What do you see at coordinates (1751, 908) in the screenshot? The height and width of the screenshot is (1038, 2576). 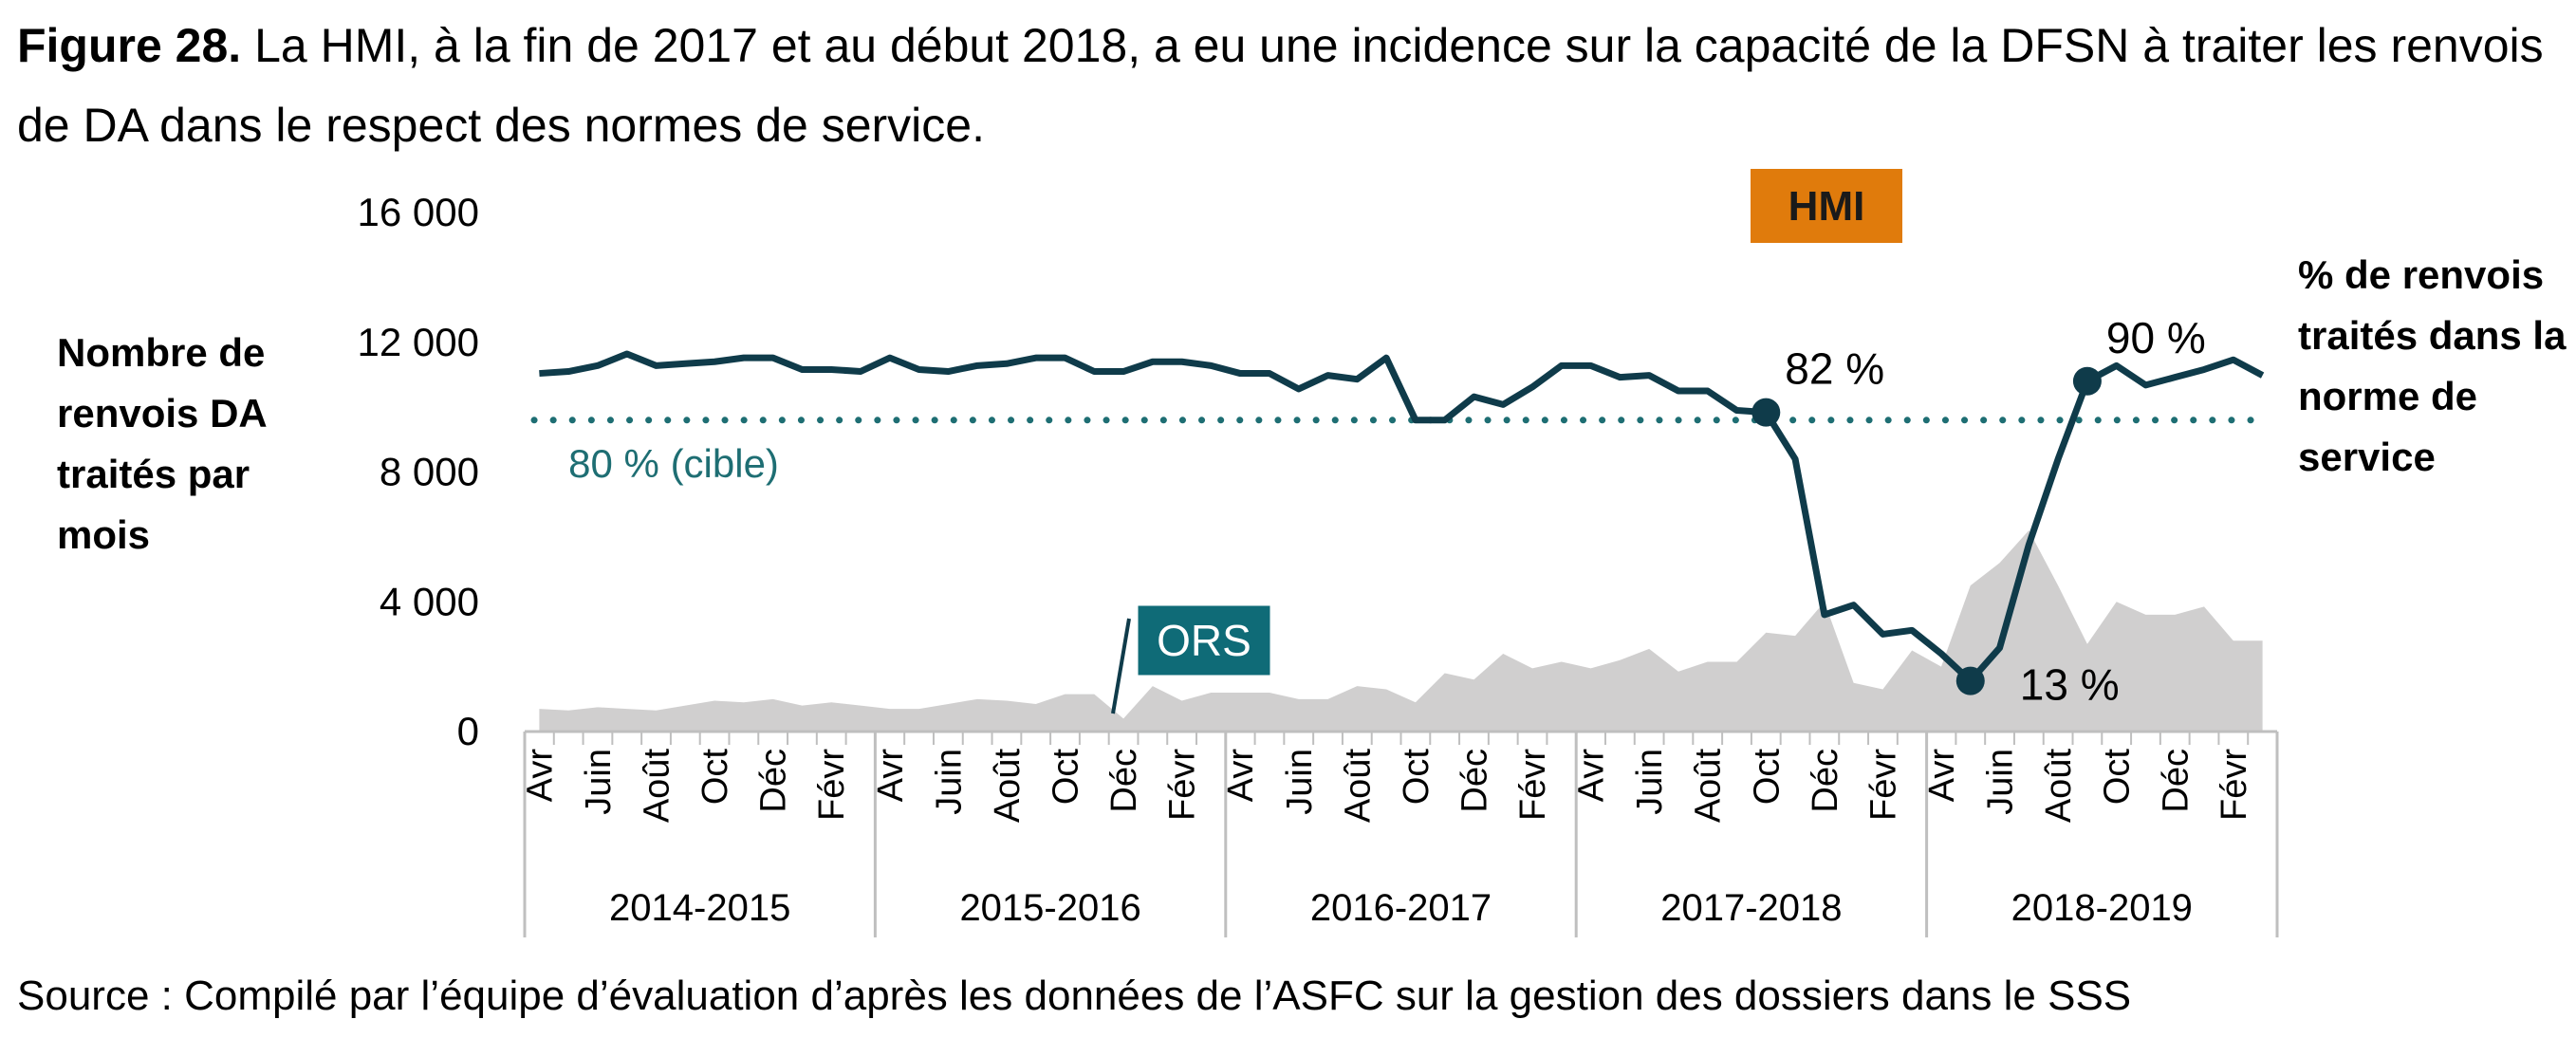 I see `year-label: 2017-2018` at bounding box center [1751, 908].